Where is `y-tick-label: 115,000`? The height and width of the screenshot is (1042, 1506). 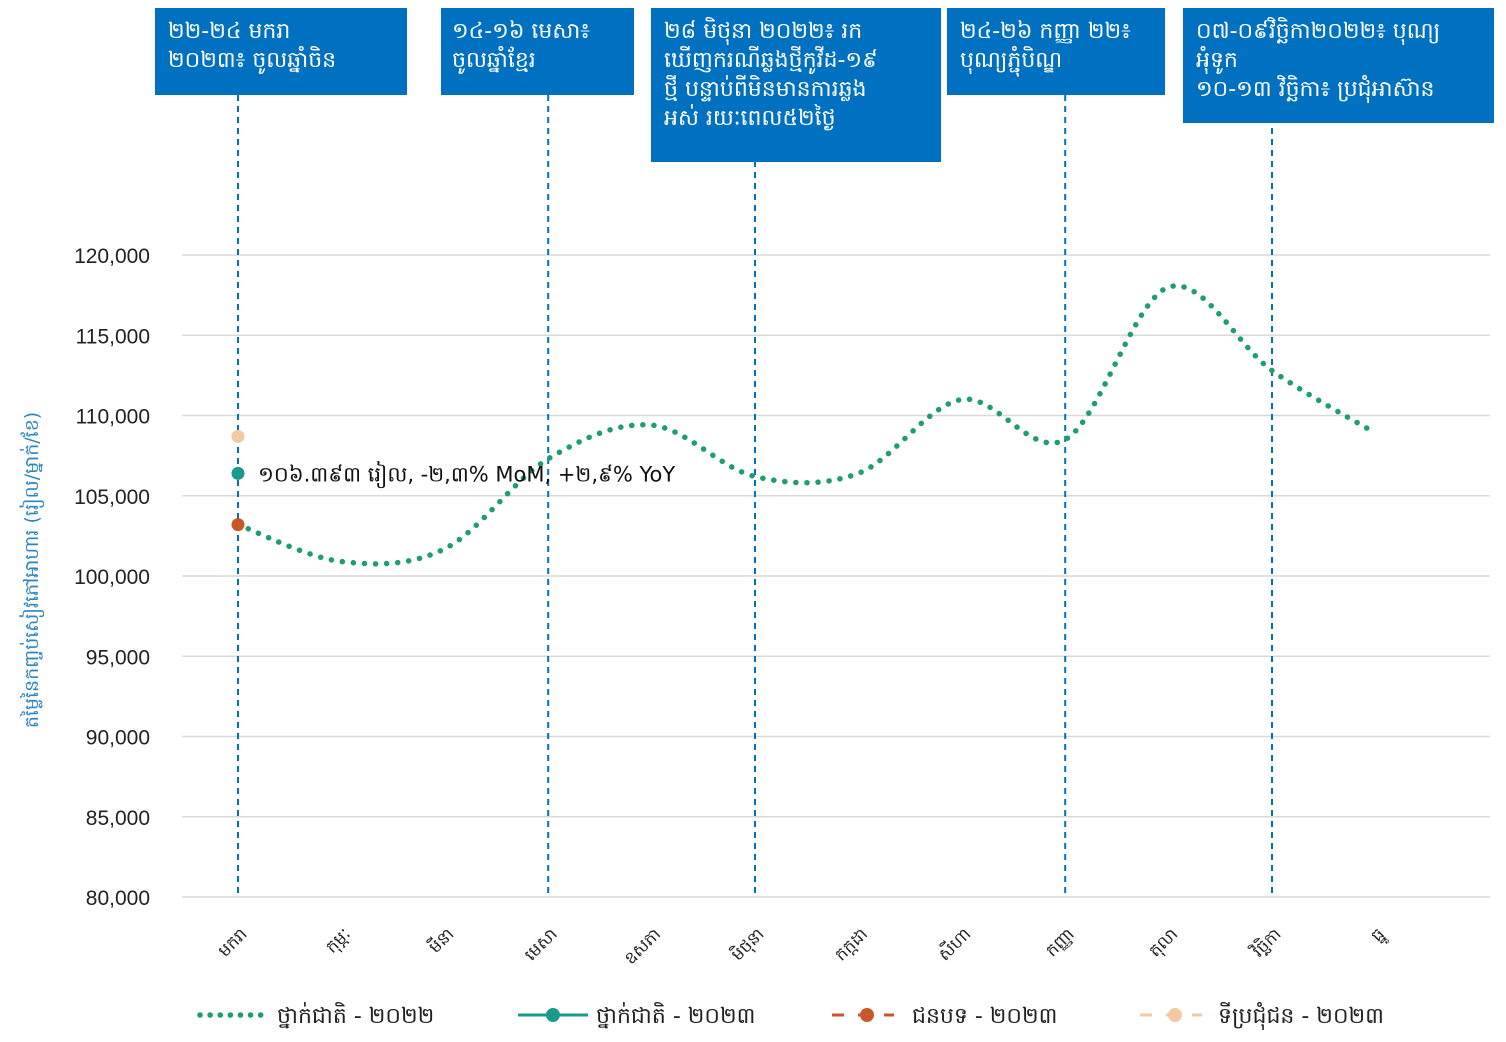 y-tick-label: 115,000 is located at coordinates (113, 336).